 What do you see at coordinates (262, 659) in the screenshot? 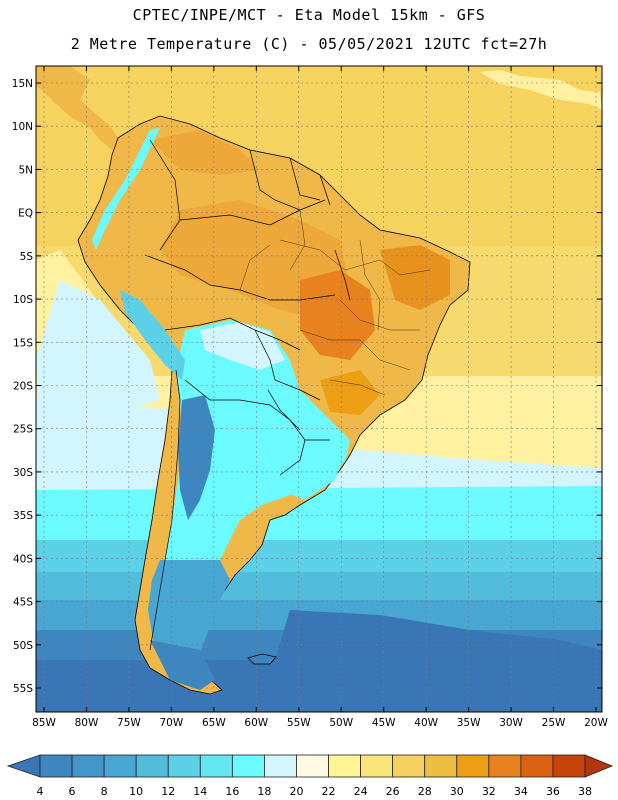
I see `falkland-islands` at bounding box center [262, 659].